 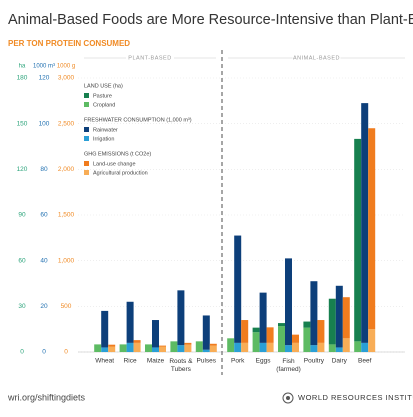 What do you see at coordinates (104, 105) in the screenshot?
I see `legend-label: Cropland` at bounding box center [104, 105].